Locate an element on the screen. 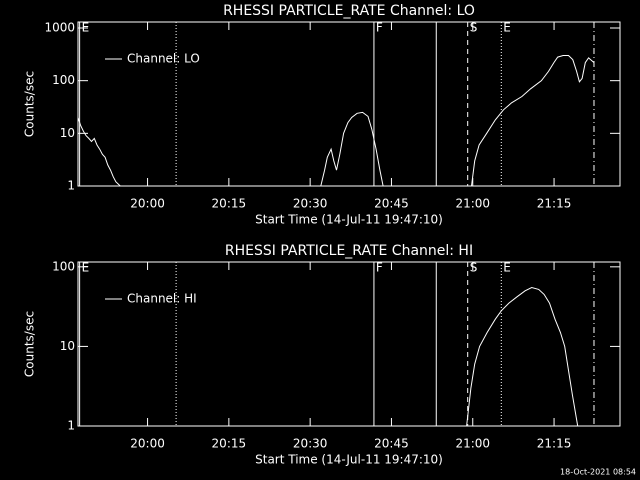  legend-label: Channel: LO is located at coordinates (163, 59).